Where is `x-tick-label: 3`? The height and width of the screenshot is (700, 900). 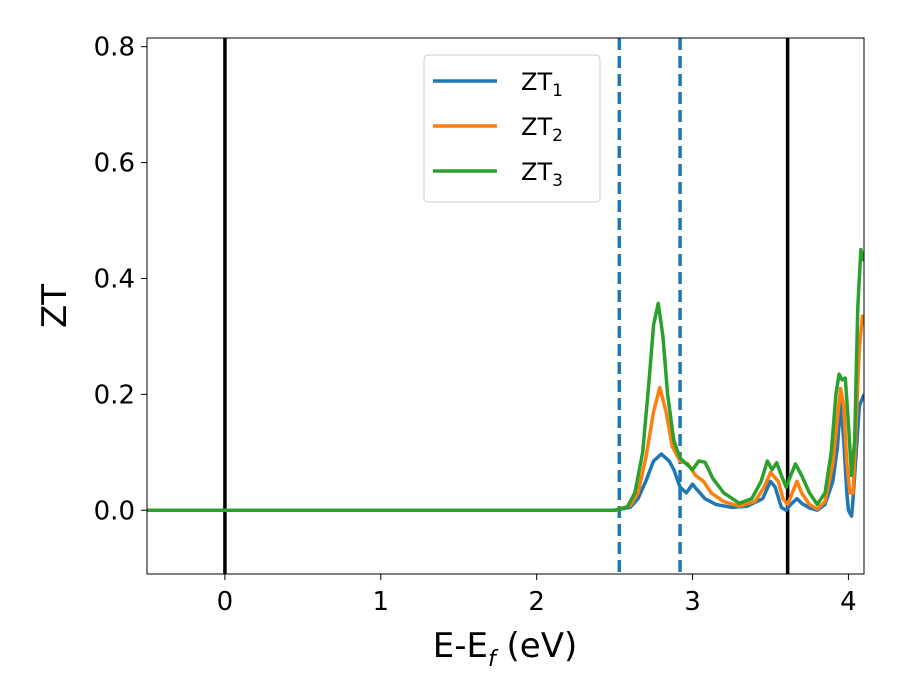 x-tick-label: 3 is located at coordinates (692, 602).